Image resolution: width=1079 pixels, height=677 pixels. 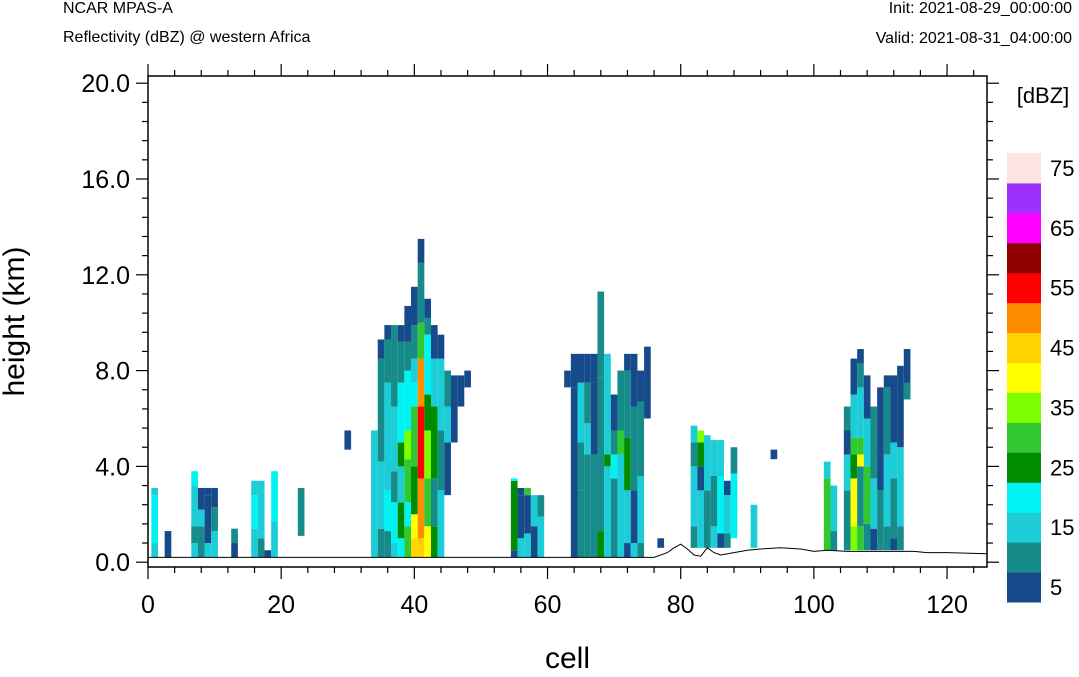 What do you see at coordinates (148, 605) in the screenshot?
I see `x-tick-label: 0` at bounding box center [148, 605].